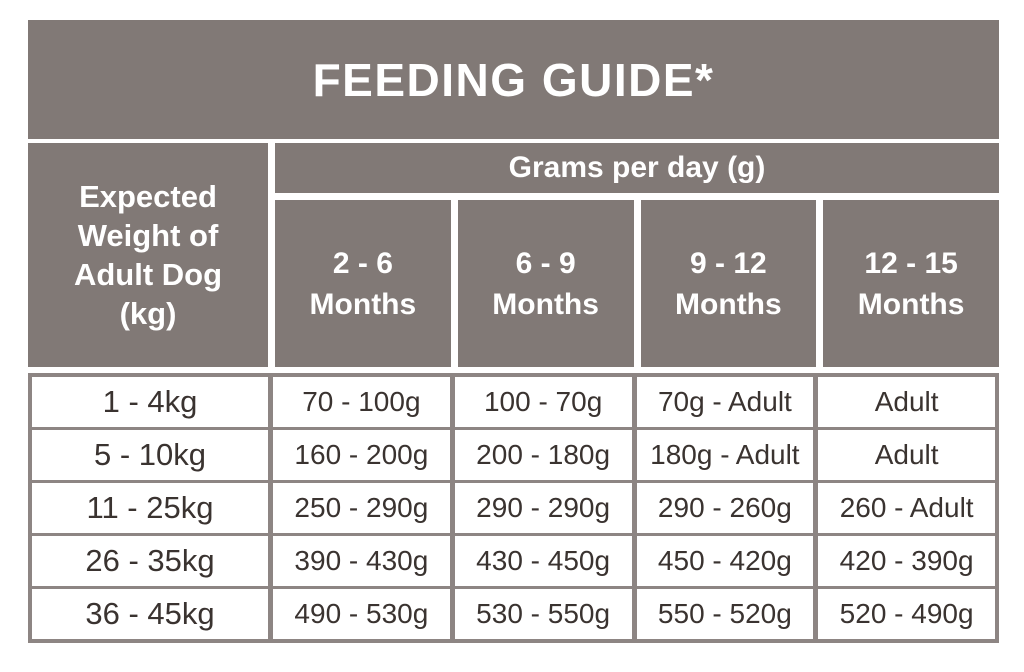 The width and height of the screenshot is (1024, 672). What do you see at coordinates (150, 508) in the screenshot?
I see `weight-range-cell: 11 - 25kg` at bounding box center [150, 508].